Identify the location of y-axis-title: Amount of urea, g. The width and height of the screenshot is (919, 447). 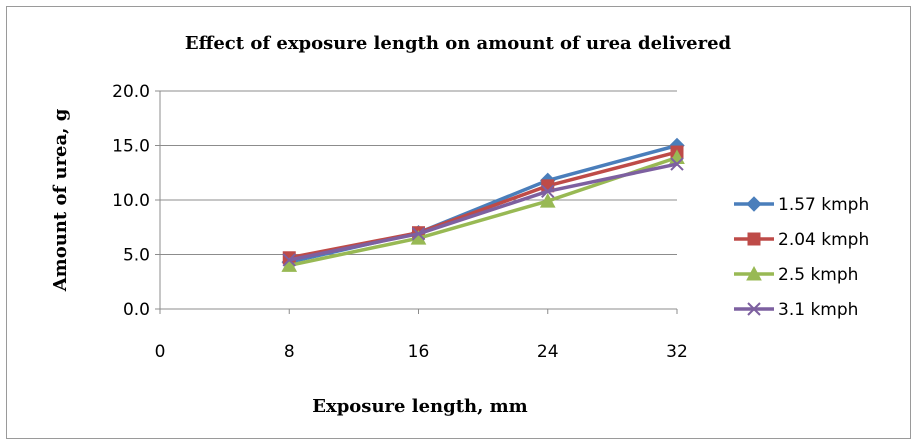
(60, 200).